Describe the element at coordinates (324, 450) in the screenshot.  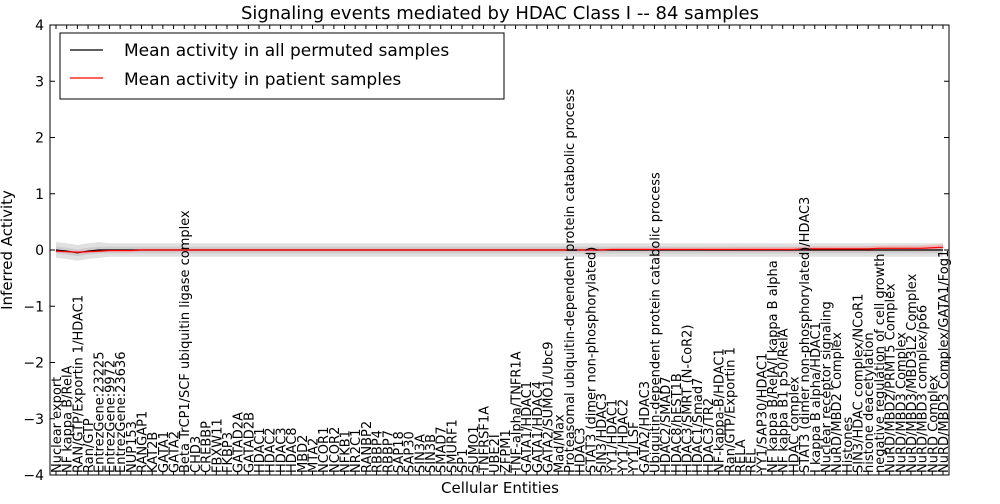
I see `x-tick-label: NCOR1` at that location.